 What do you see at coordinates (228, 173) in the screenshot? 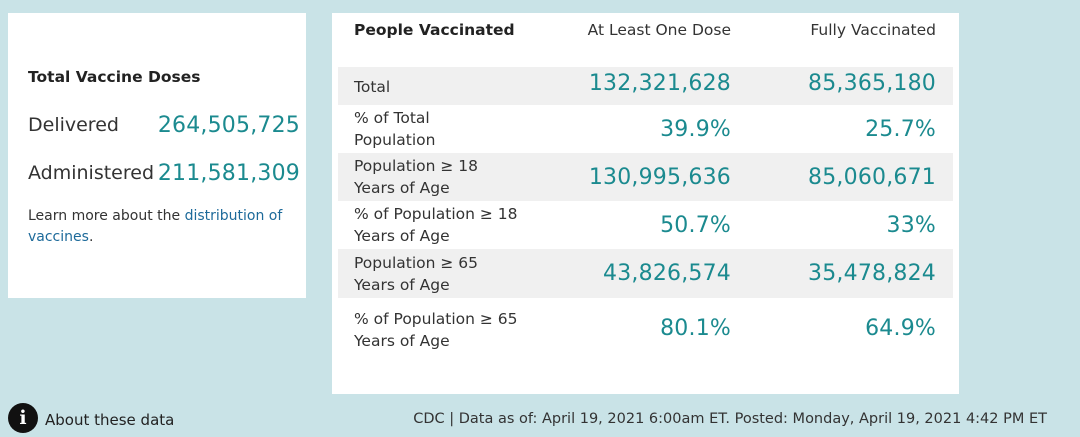
I see `administered-value: 211,581,309` at bounding box center [228, 173].